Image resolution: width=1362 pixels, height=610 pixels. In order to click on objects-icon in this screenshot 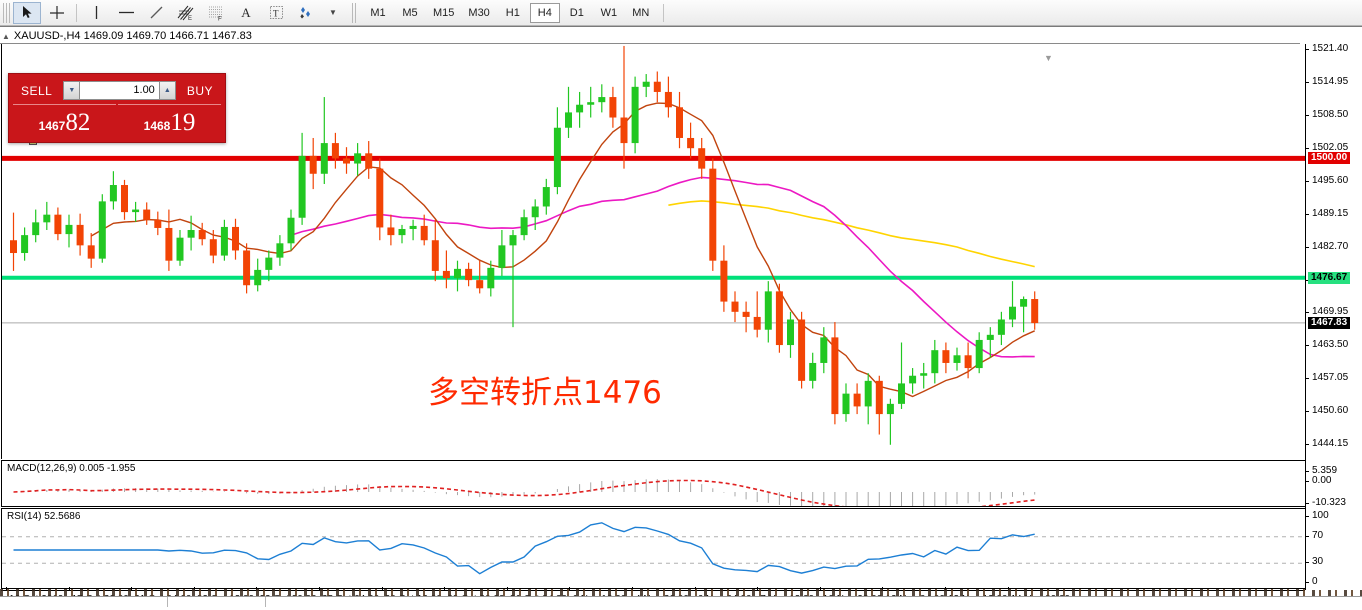, I will do `click(306, 13)`.